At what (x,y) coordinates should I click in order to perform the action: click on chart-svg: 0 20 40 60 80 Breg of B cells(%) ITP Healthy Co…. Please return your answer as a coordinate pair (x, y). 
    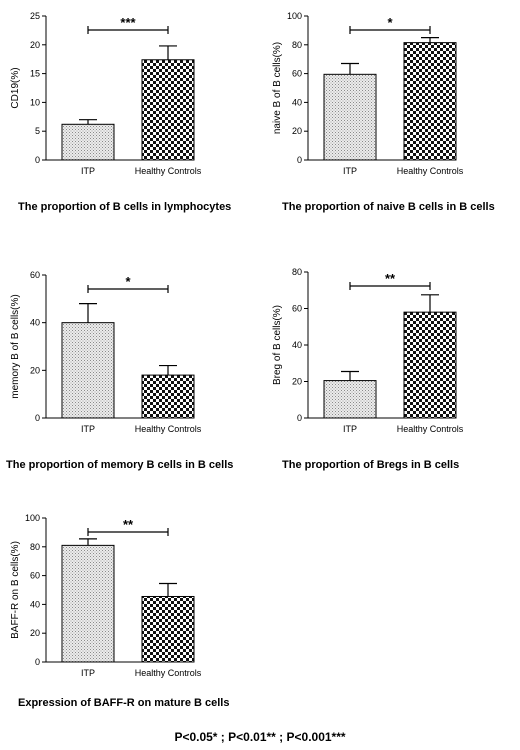
    Looking at the image, I should click on (368, 350).